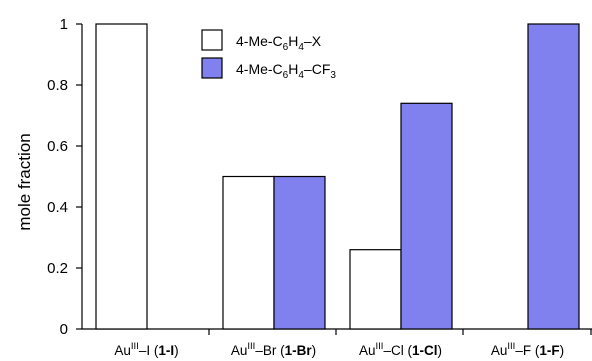 This screenshot has height=361, width=592. I want to click on category-label: AuIII–Br (1-Br), so click(273, 349).